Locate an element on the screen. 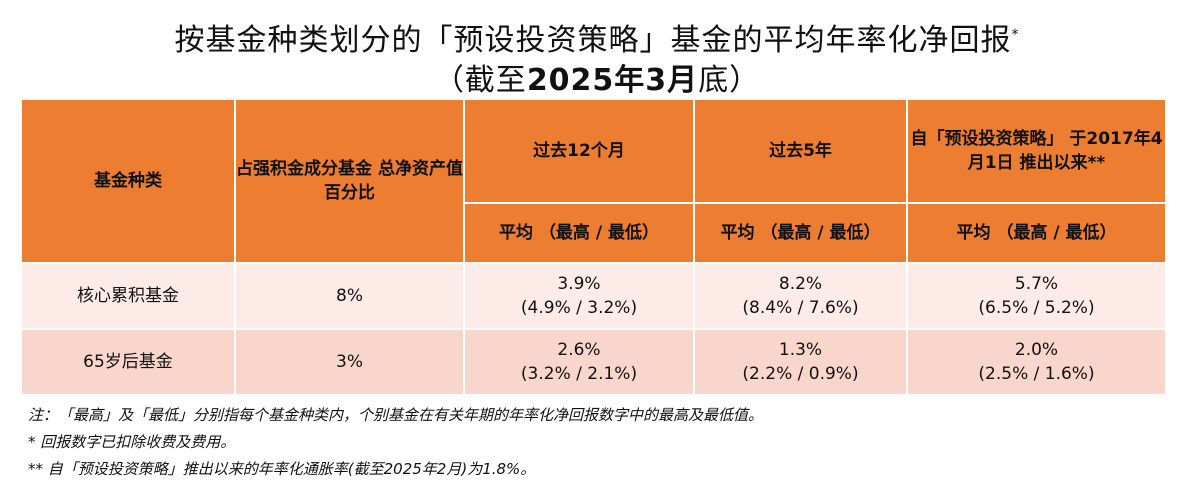 Image resolution: width=1194 pixels, height=503 pixels. return-range: (3.2% / 2.1%) is located at coordinates (579, 374).